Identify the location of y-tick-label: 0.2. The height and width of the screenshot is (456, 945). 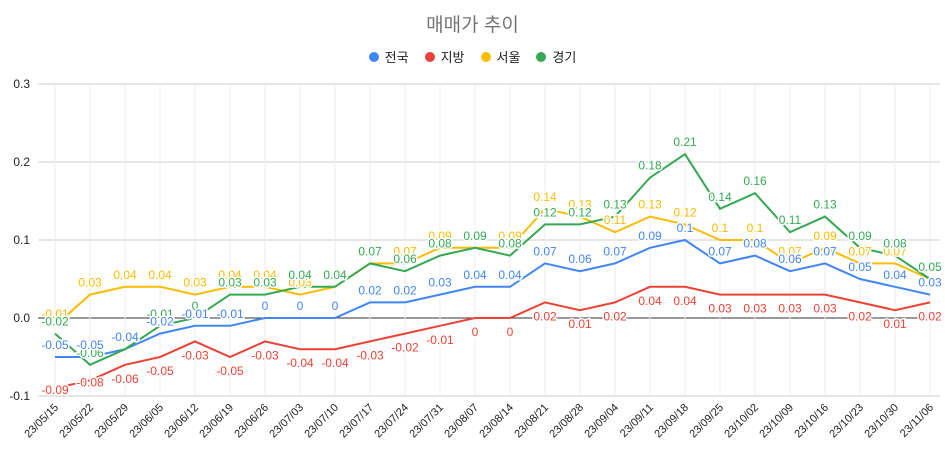
(21, 162).